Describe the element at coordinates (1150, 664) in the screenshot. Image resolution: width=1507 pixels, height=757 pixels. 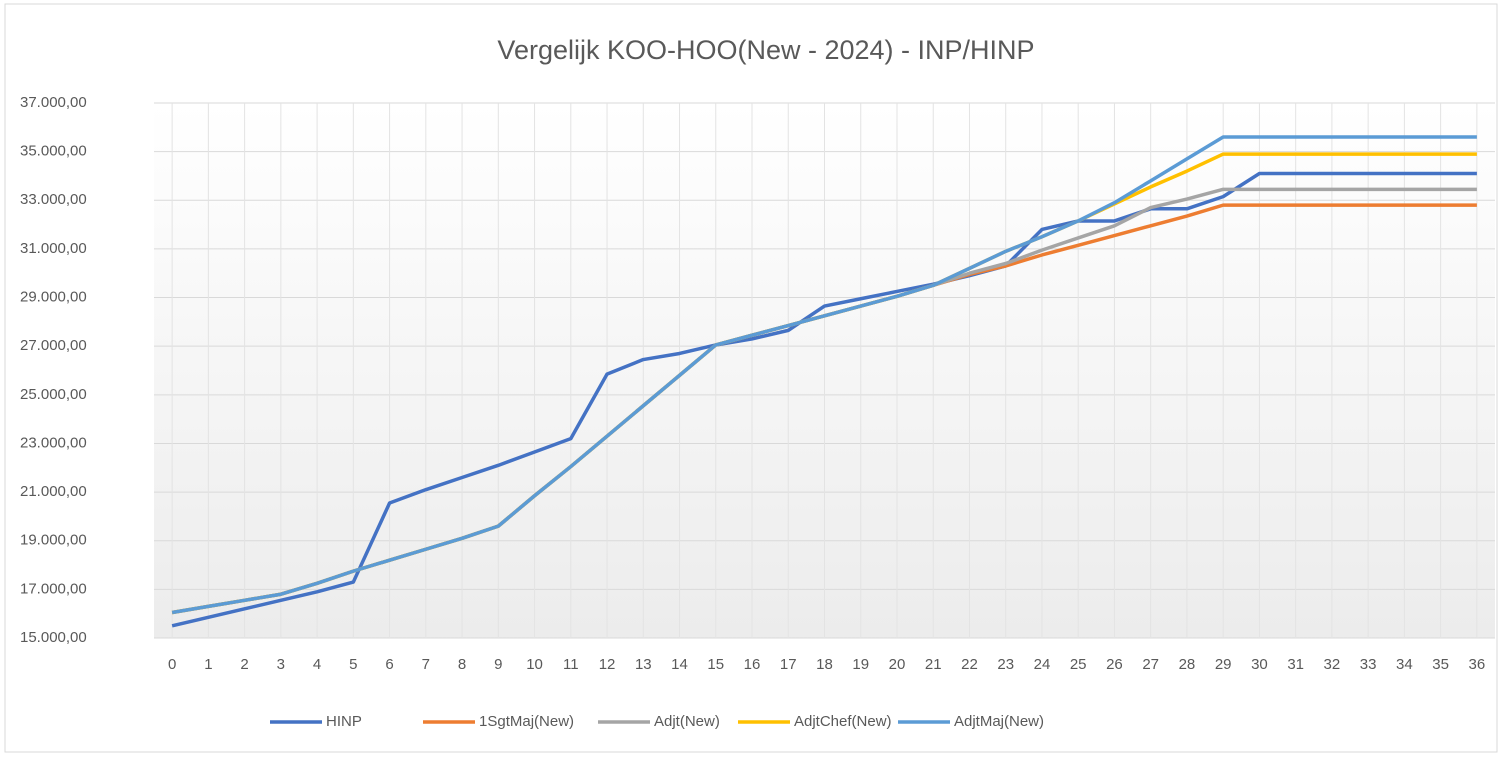
I see `x-tick-label: 27` at that location.